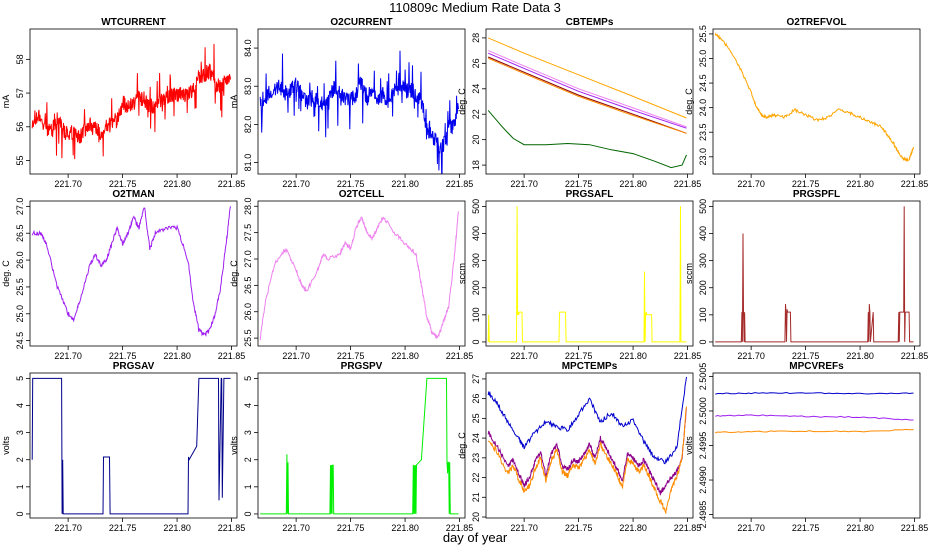 The height and width of the screenshot is (550, 950). What do you see at coordinates (362, 194) in the screenshot?
I see `panel-title: O2TCELL` at bounding box center [362, 194].